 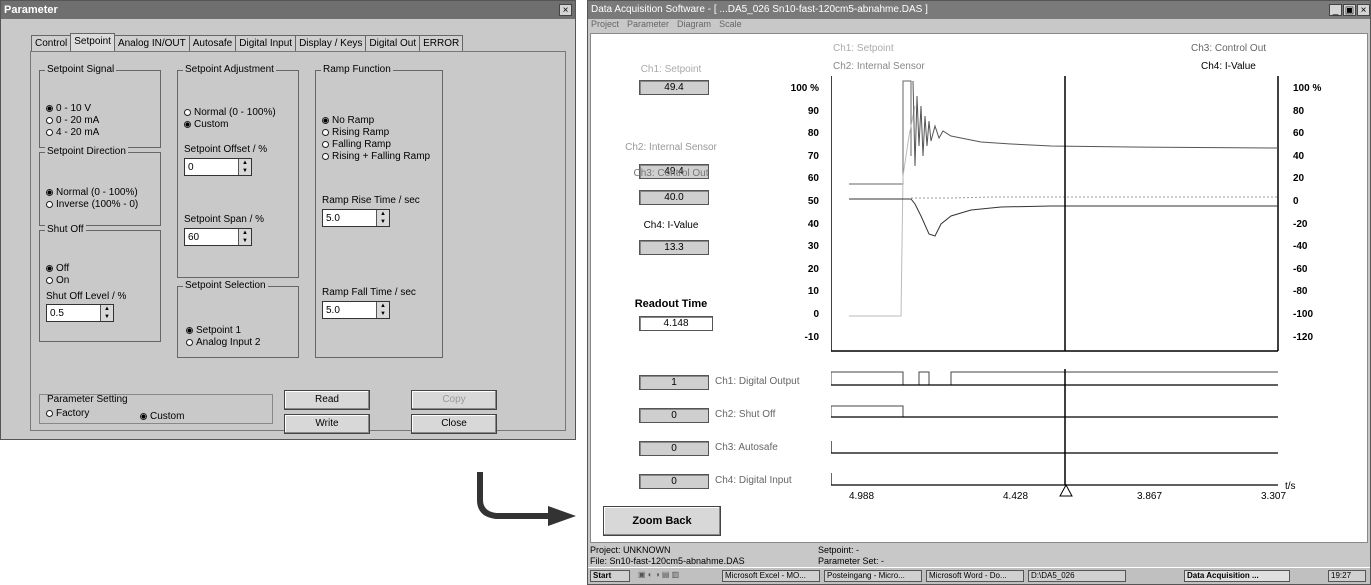 I want to click on setpoint-span-spinner: 60 ▲ ▼, so click(x=218, y=237).